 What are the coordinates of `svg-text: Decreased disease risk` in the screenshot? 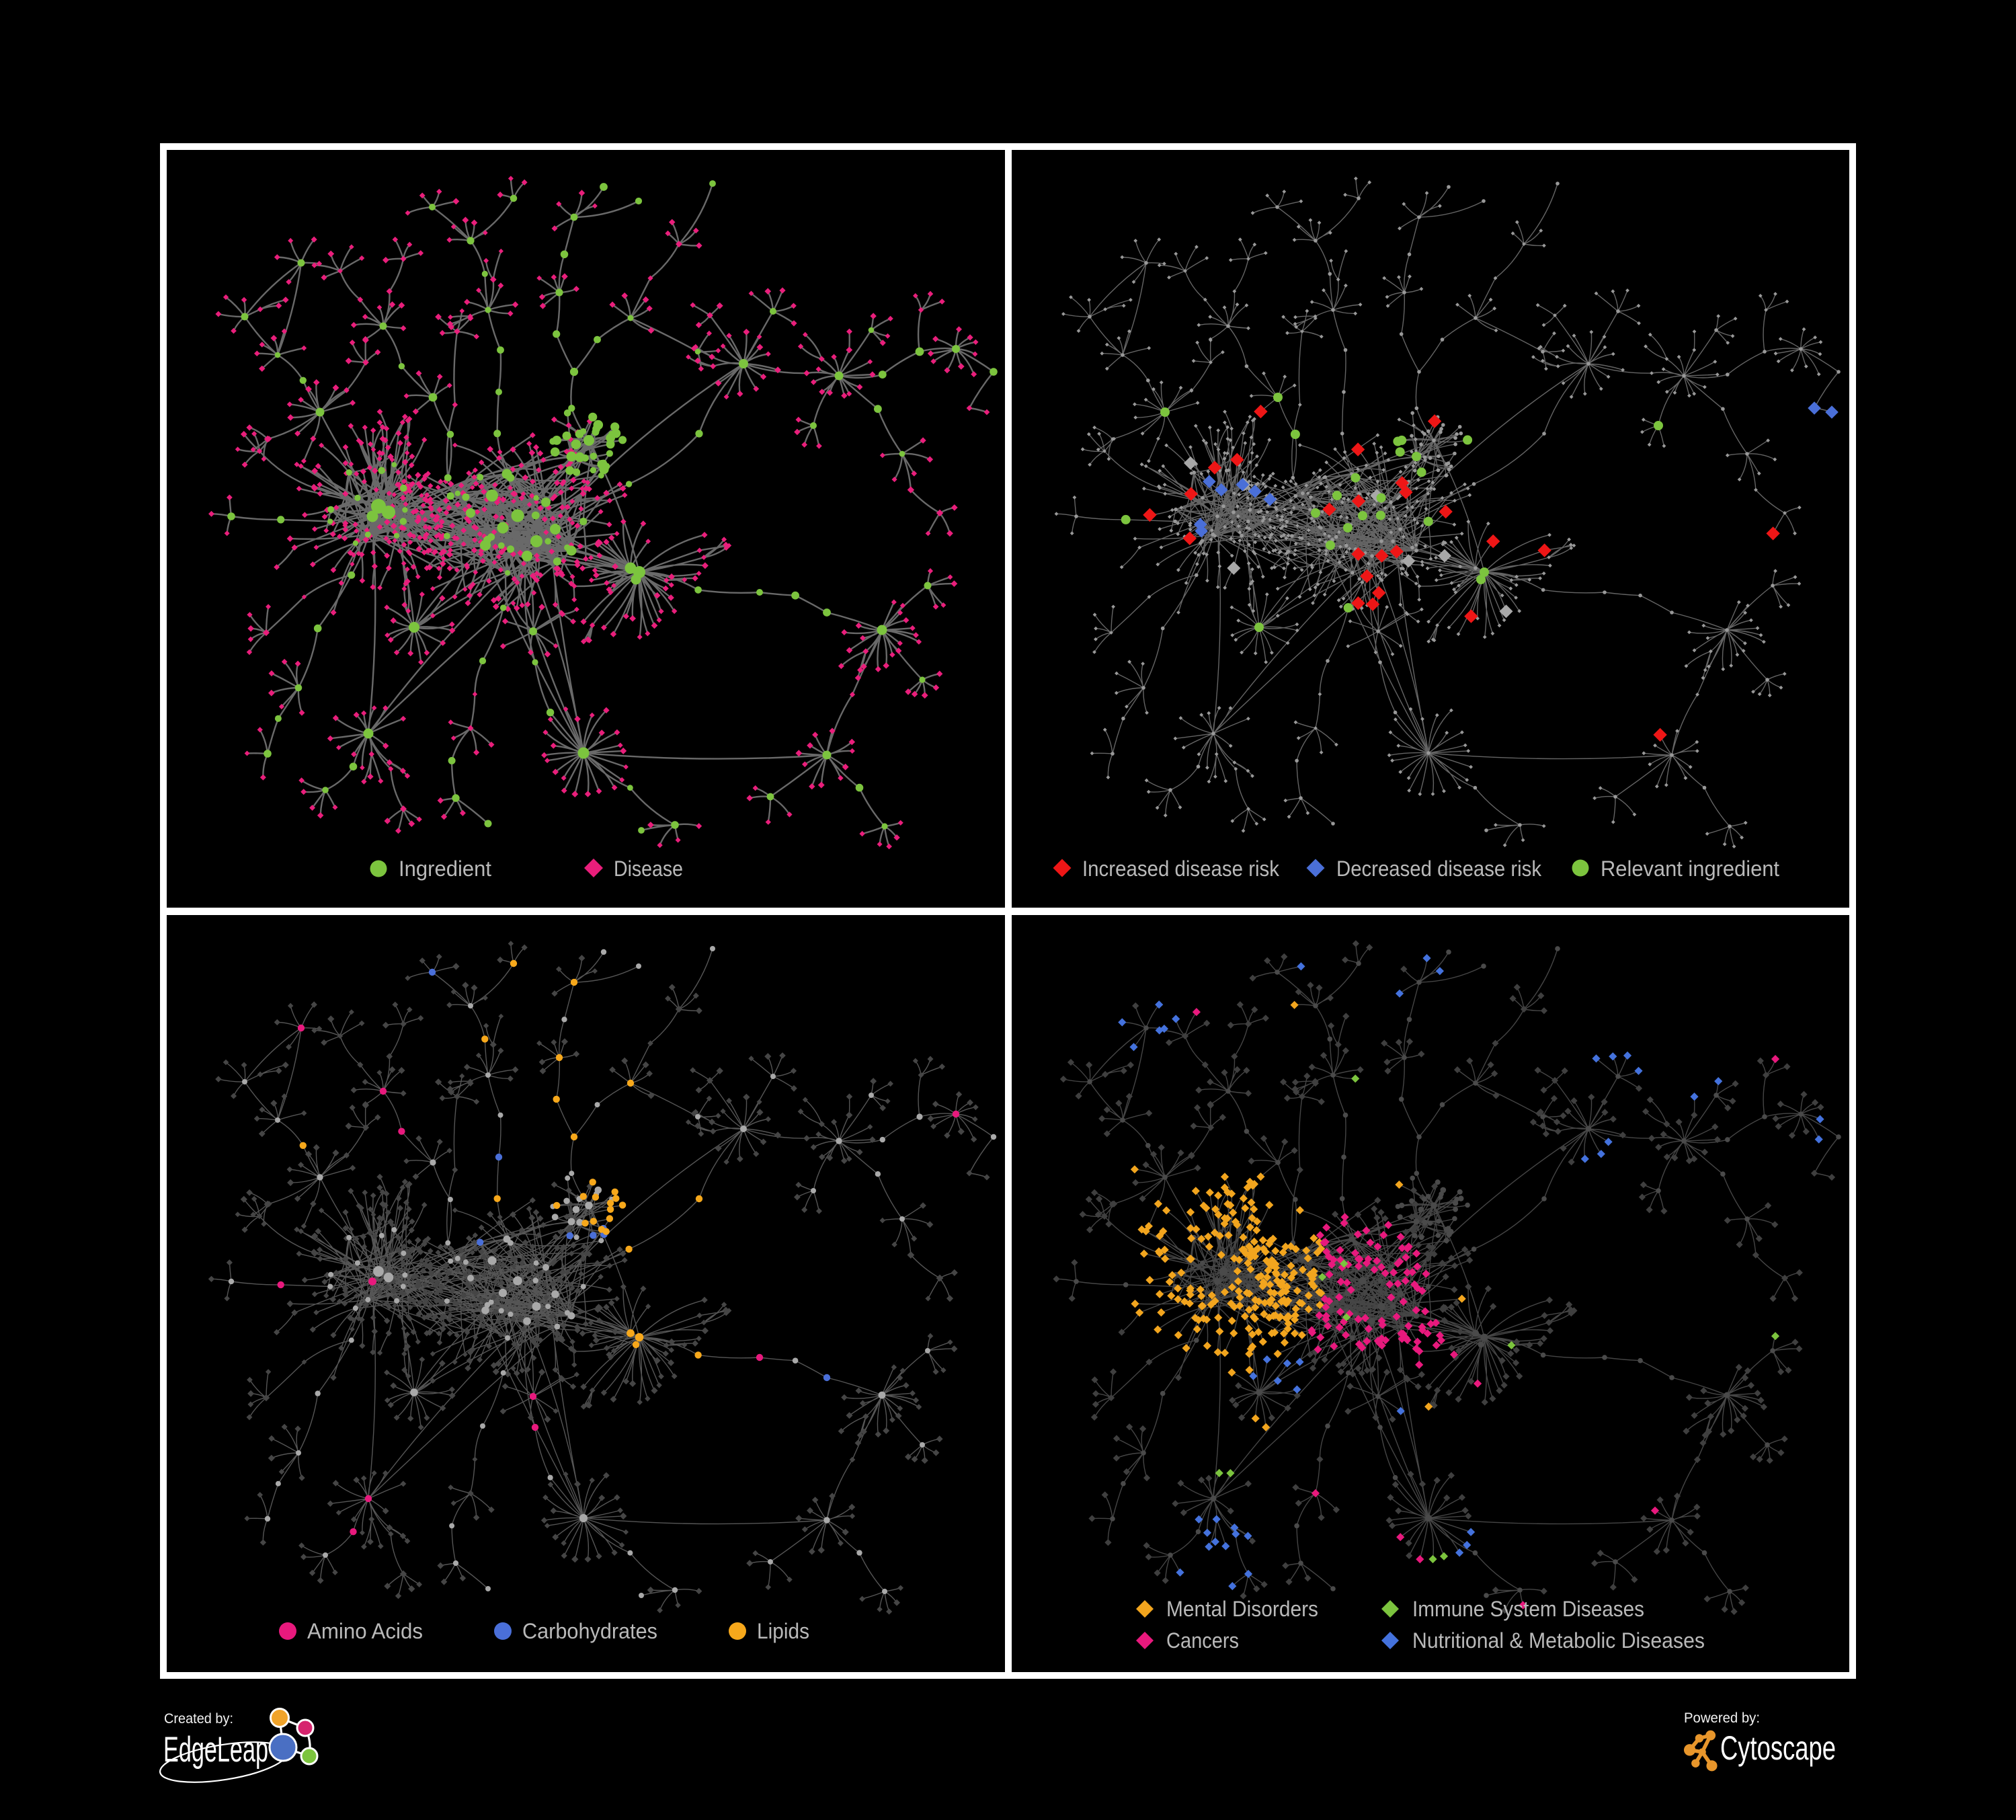 It's located at (1439, 869).